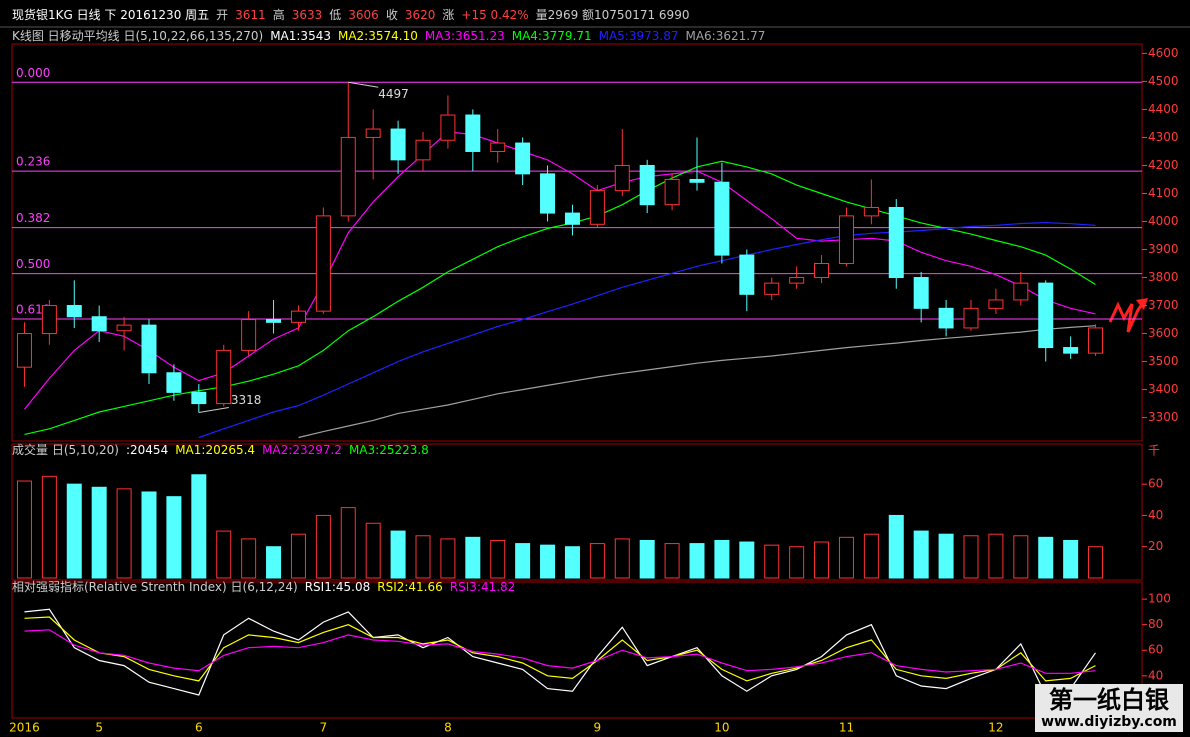 The width and height of the screenshot is (1190, 737). What do you see at coordinates (33, 264) in the screenshot?
I see `fib-label: 0.500` at bounding box center [33, 264].